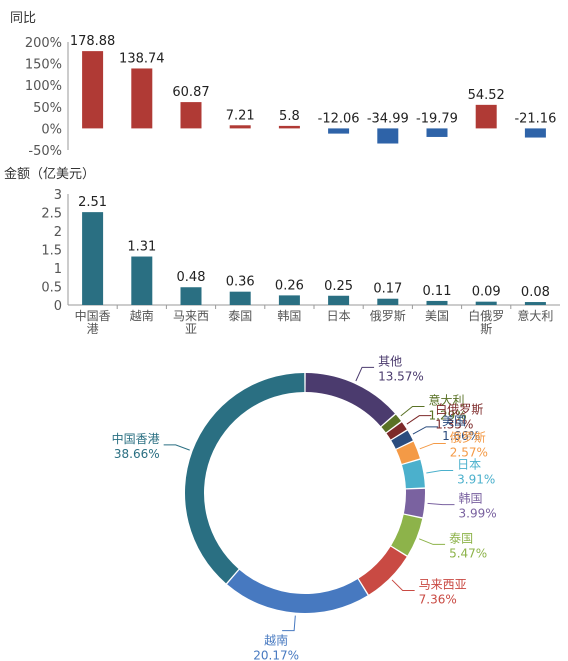 Image resolution: width=568 pixels, height=661 pixels. Describe the element at coordinates (136, 438) in the screenshot. I see `donut-slice-label: 中国香港` at that location.